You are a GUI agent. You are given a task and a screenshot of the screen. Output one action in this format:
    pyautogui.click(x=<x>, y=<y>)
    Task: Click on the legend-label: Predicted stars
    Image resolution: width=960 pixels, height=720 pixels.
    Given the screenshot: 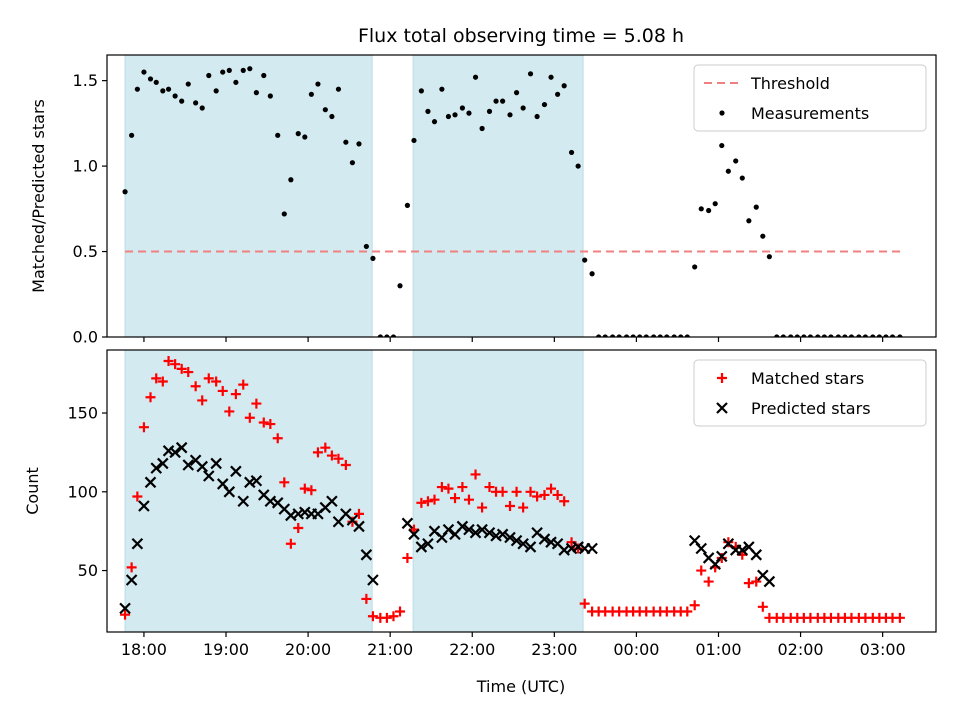 What is the action you would take?
    pyautogui.click(x=811, y=408)
    